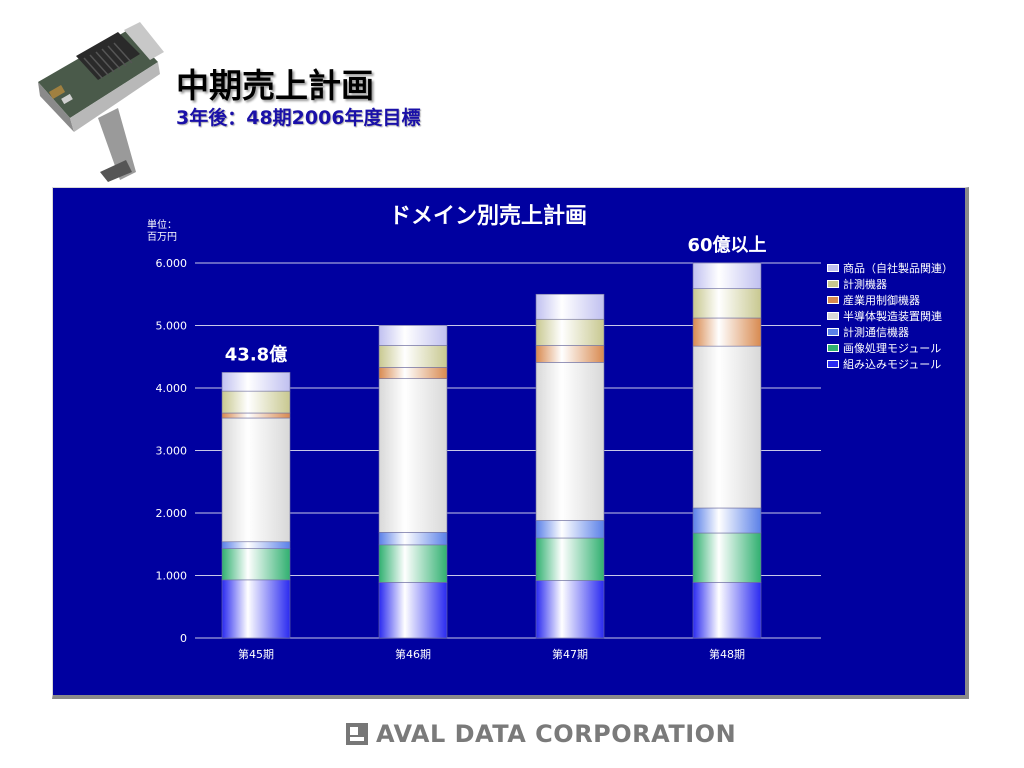 This screenshot has width=1024, height=768. I want to click on legend-label: 組み込みモジュール, so click(892, 364).